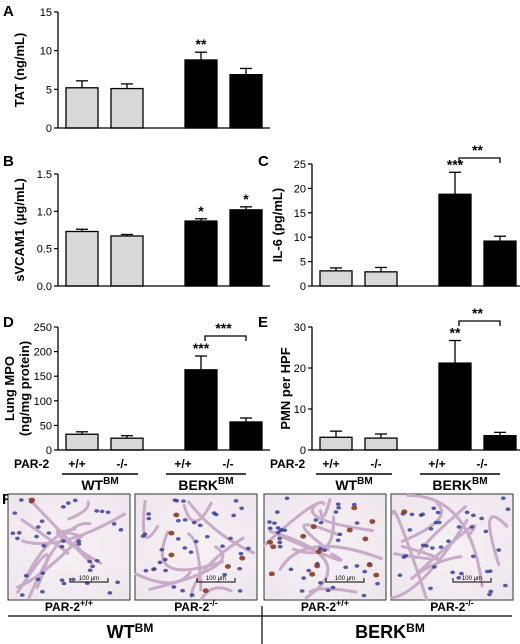  What do you see at coordinates (8, 161) in the screenshot?
I see `panel-letter-b: B` at bounding box center [8, 161].